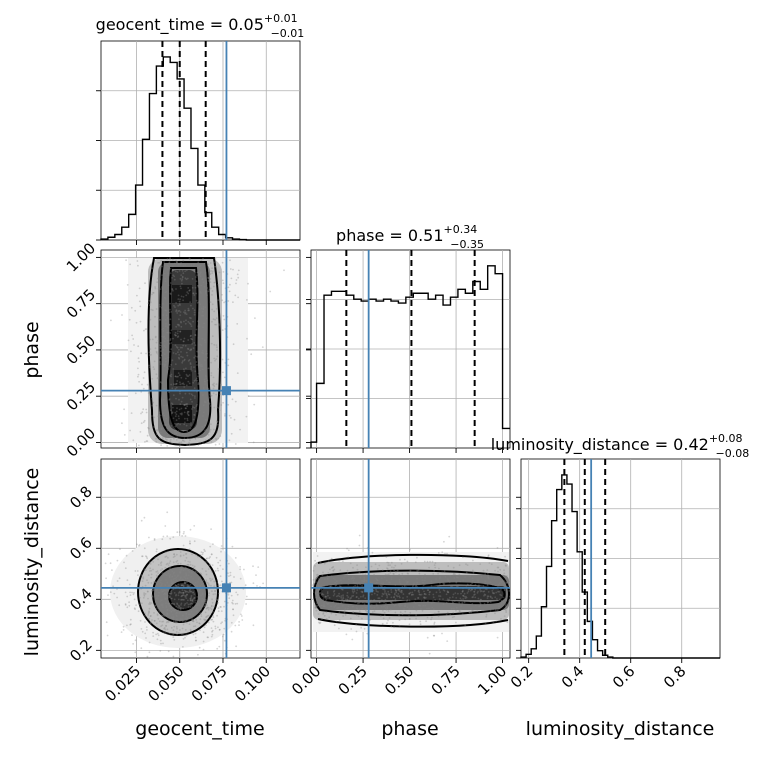  Describe the element at coordinates (624, 677) in the screenshot. I see `x-tick-label: 0.6` at that location.